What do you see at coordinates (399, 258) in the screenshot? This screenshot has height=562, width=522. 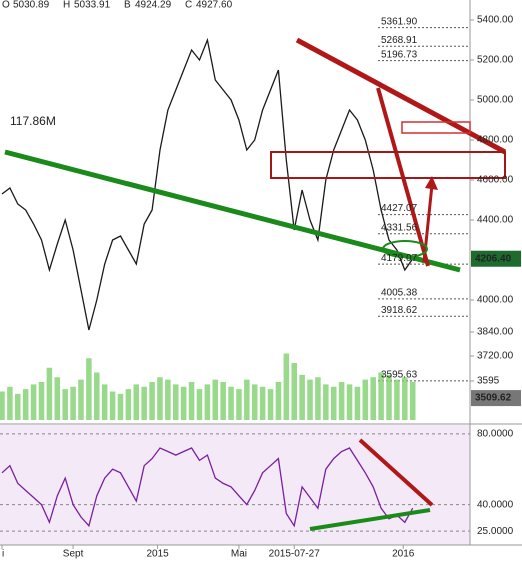 I see `level-label: 4179.07` at bounding box center [399, 258].